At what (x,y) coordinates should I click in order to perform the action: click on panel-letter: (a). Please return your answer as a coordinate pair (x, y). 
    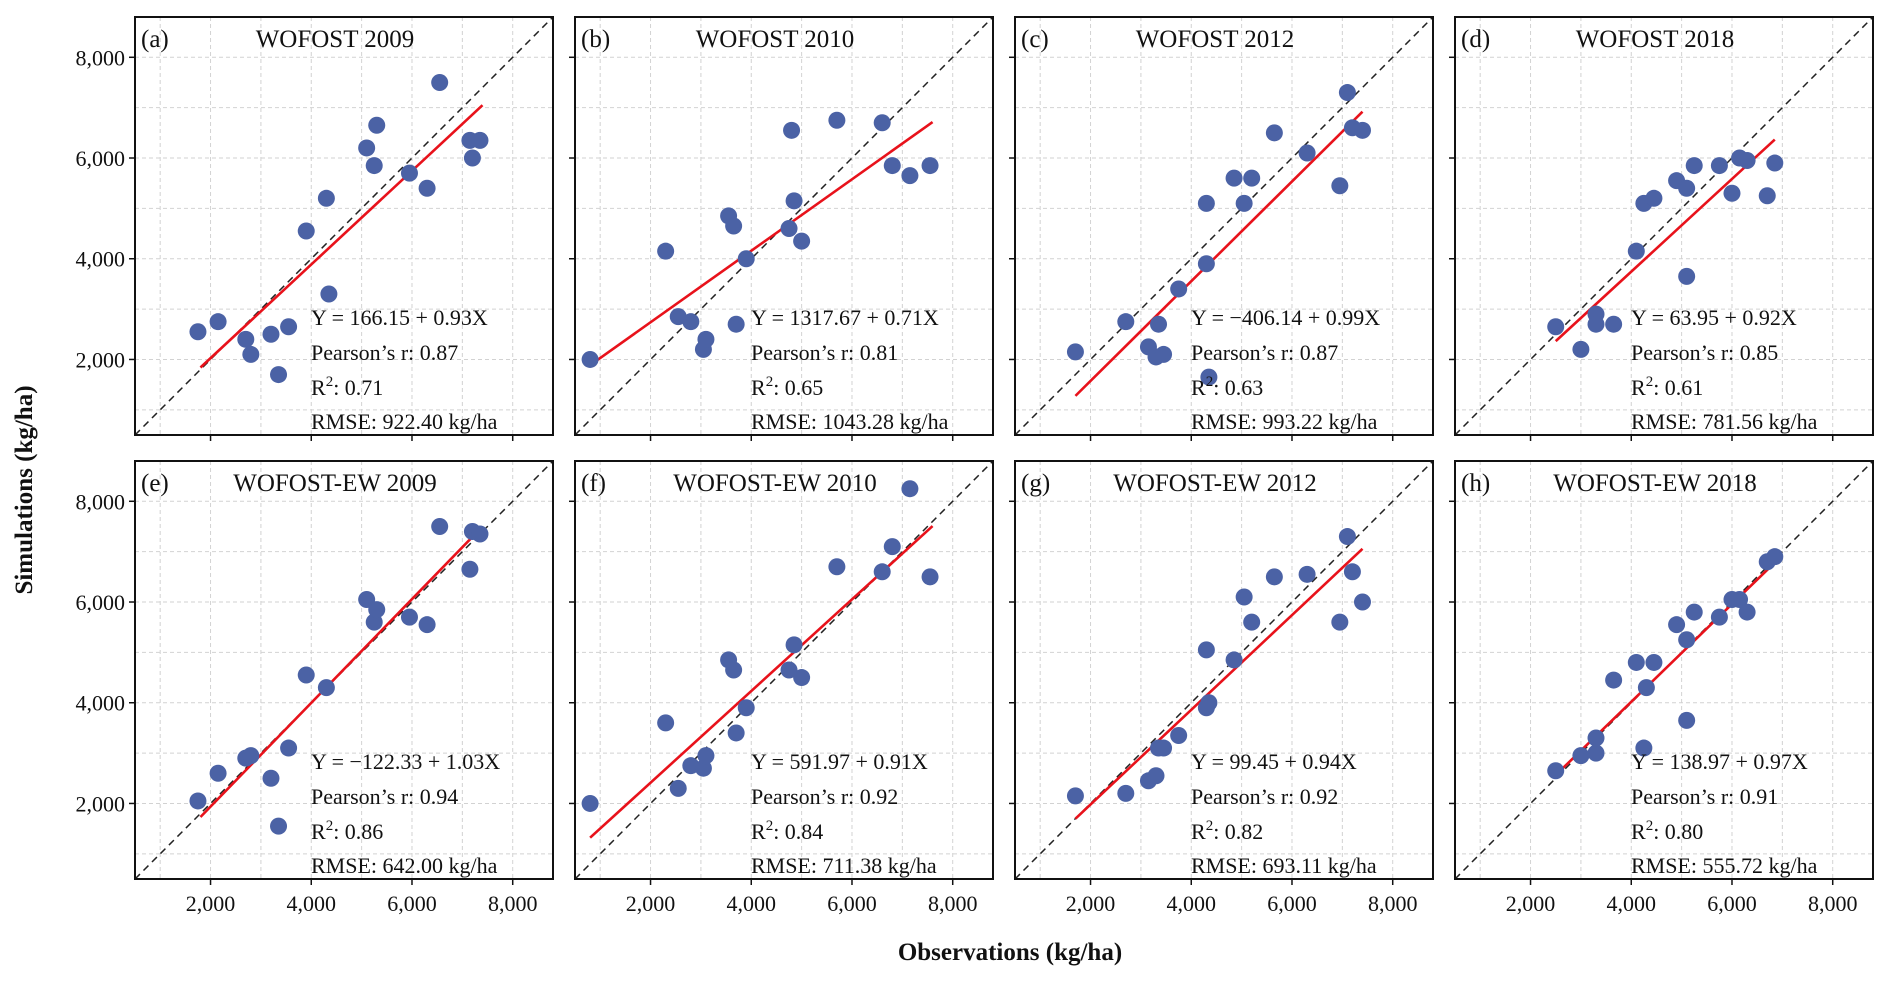
    Looking at the image, I should click on (155, 39).